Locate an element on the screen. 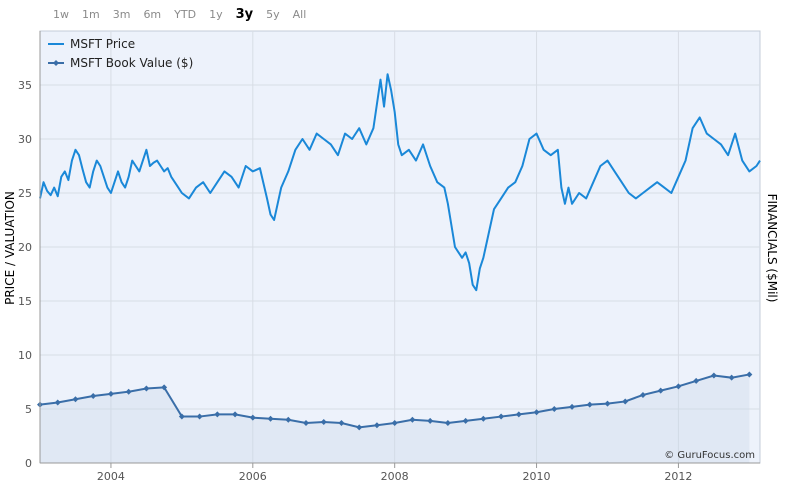 Image resolution: width=800 pixels, height=504 pixels. y2-axis-label: FINANCIALS ($Mil) is located at coordinates (772, 248).